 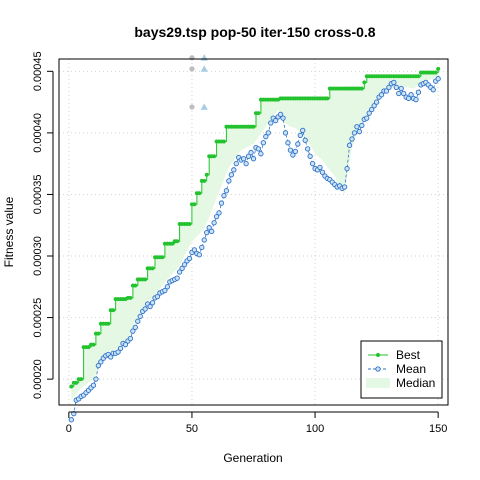 I want to click on y-tick-label: 0.00035, so click(x=38, y=195).